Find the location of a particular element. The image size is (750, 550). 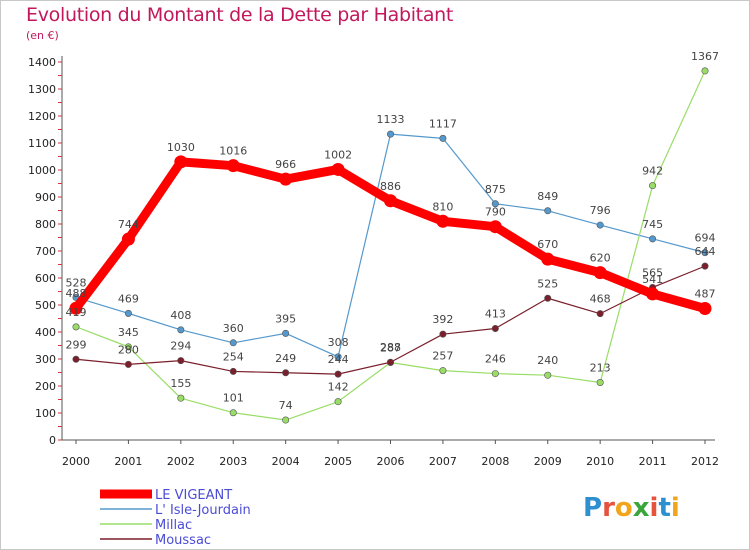

y-tick-label: 800 is located at coordinates (45, 224).